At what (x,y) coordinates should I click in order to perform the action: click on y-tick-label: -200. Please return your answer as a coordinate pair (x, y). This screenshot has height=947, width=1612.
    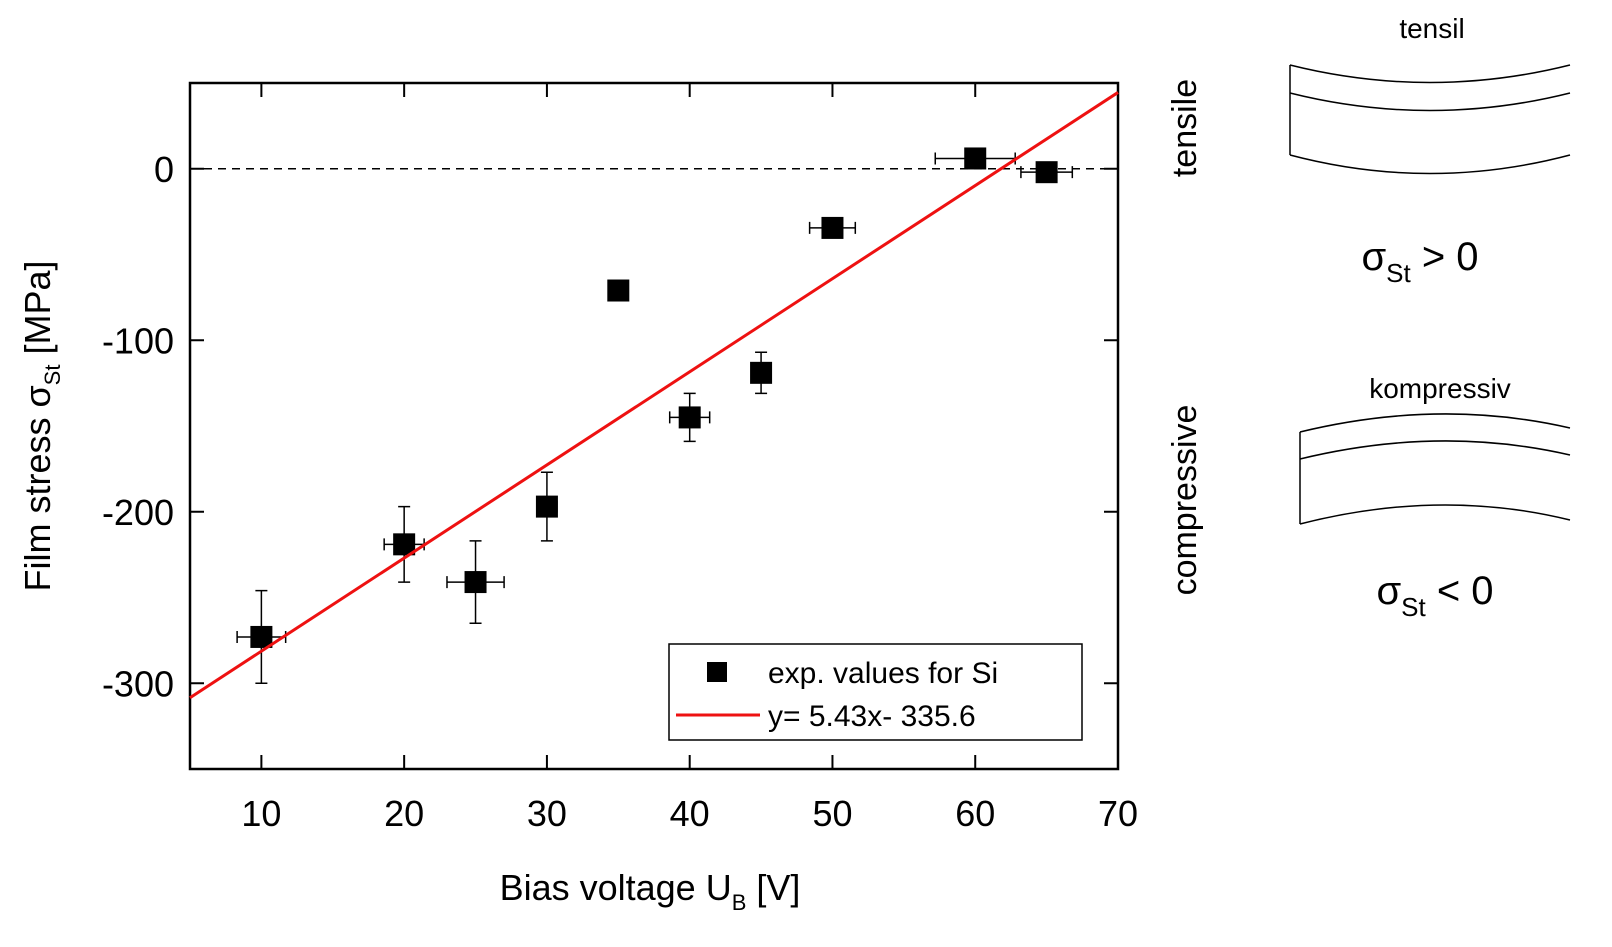
    Looking at the image, I should click on (138, 512).